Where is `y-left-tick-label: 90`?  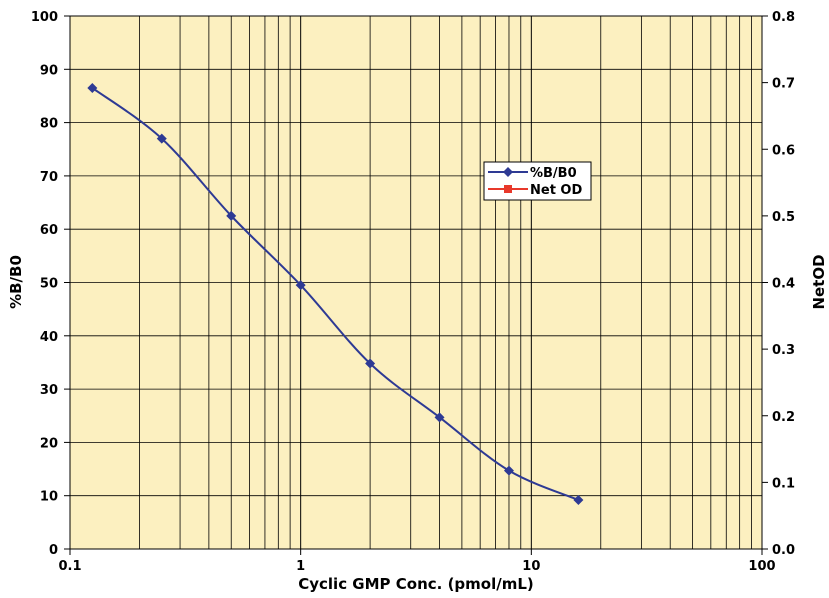
y-left-tick-label: 90 is located at coordinates (49, 70).